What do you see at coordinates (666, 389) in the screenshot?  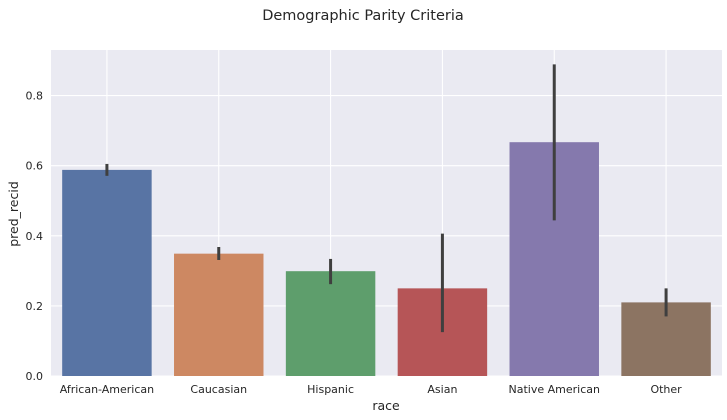 I see `x-tick-label: Other` at bounding box center [666, 389].